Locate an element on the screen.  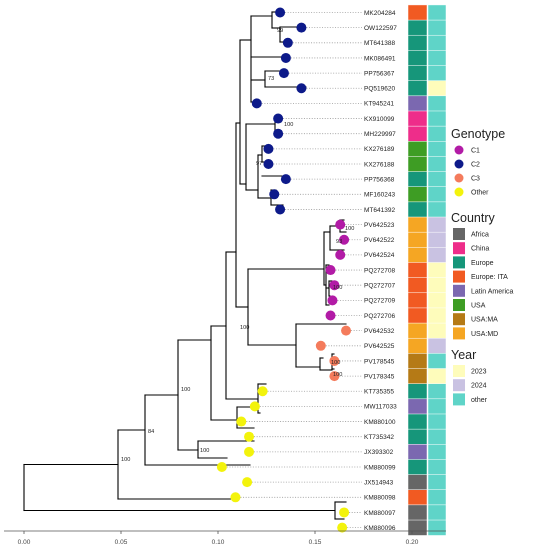
tip-label: MT641388 is located at coordinates (379, 43).